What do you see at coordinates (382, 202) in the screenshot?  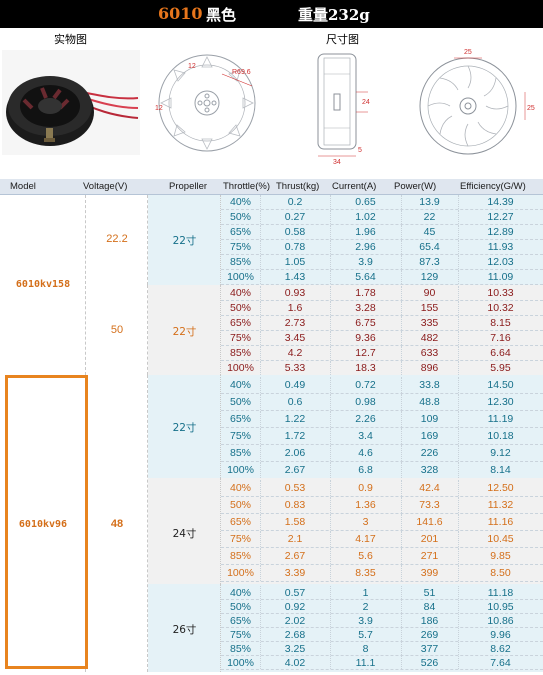 I see `table-row: 40% 0.2 0.65 13.9 14.39` at bounding box center [382, 202].